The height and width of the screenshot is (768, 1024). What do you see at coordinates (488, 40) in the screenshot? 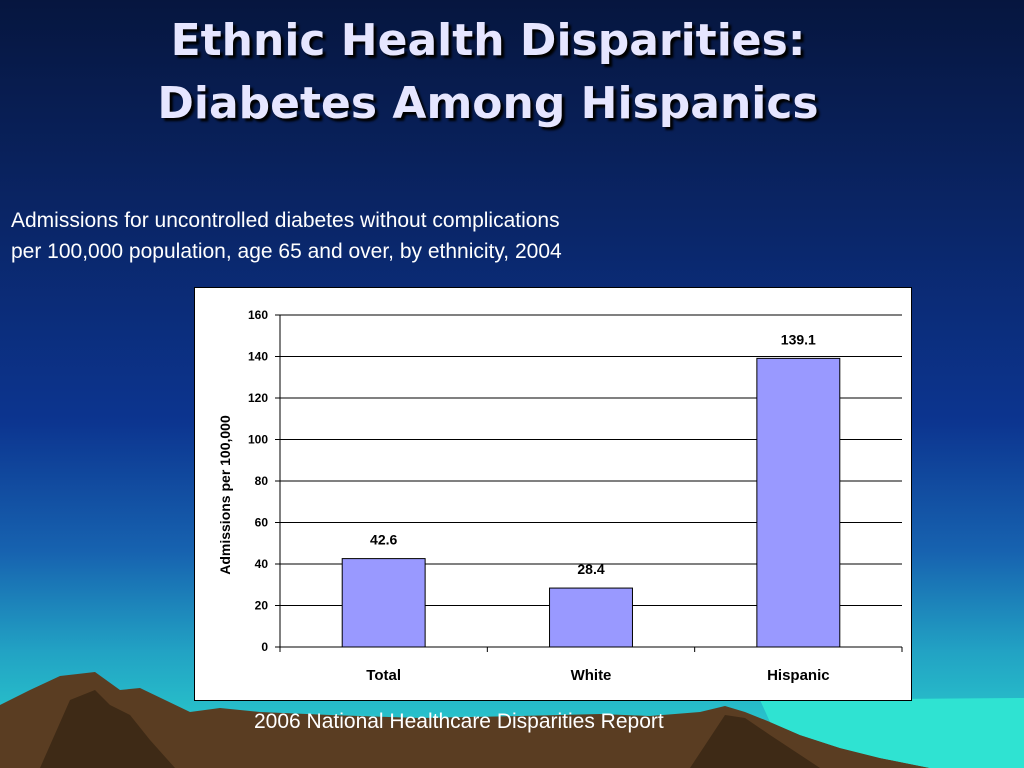
I see `slide-title-line-1: Ethnic Health Disparities:` at bounding box center [488, 40].